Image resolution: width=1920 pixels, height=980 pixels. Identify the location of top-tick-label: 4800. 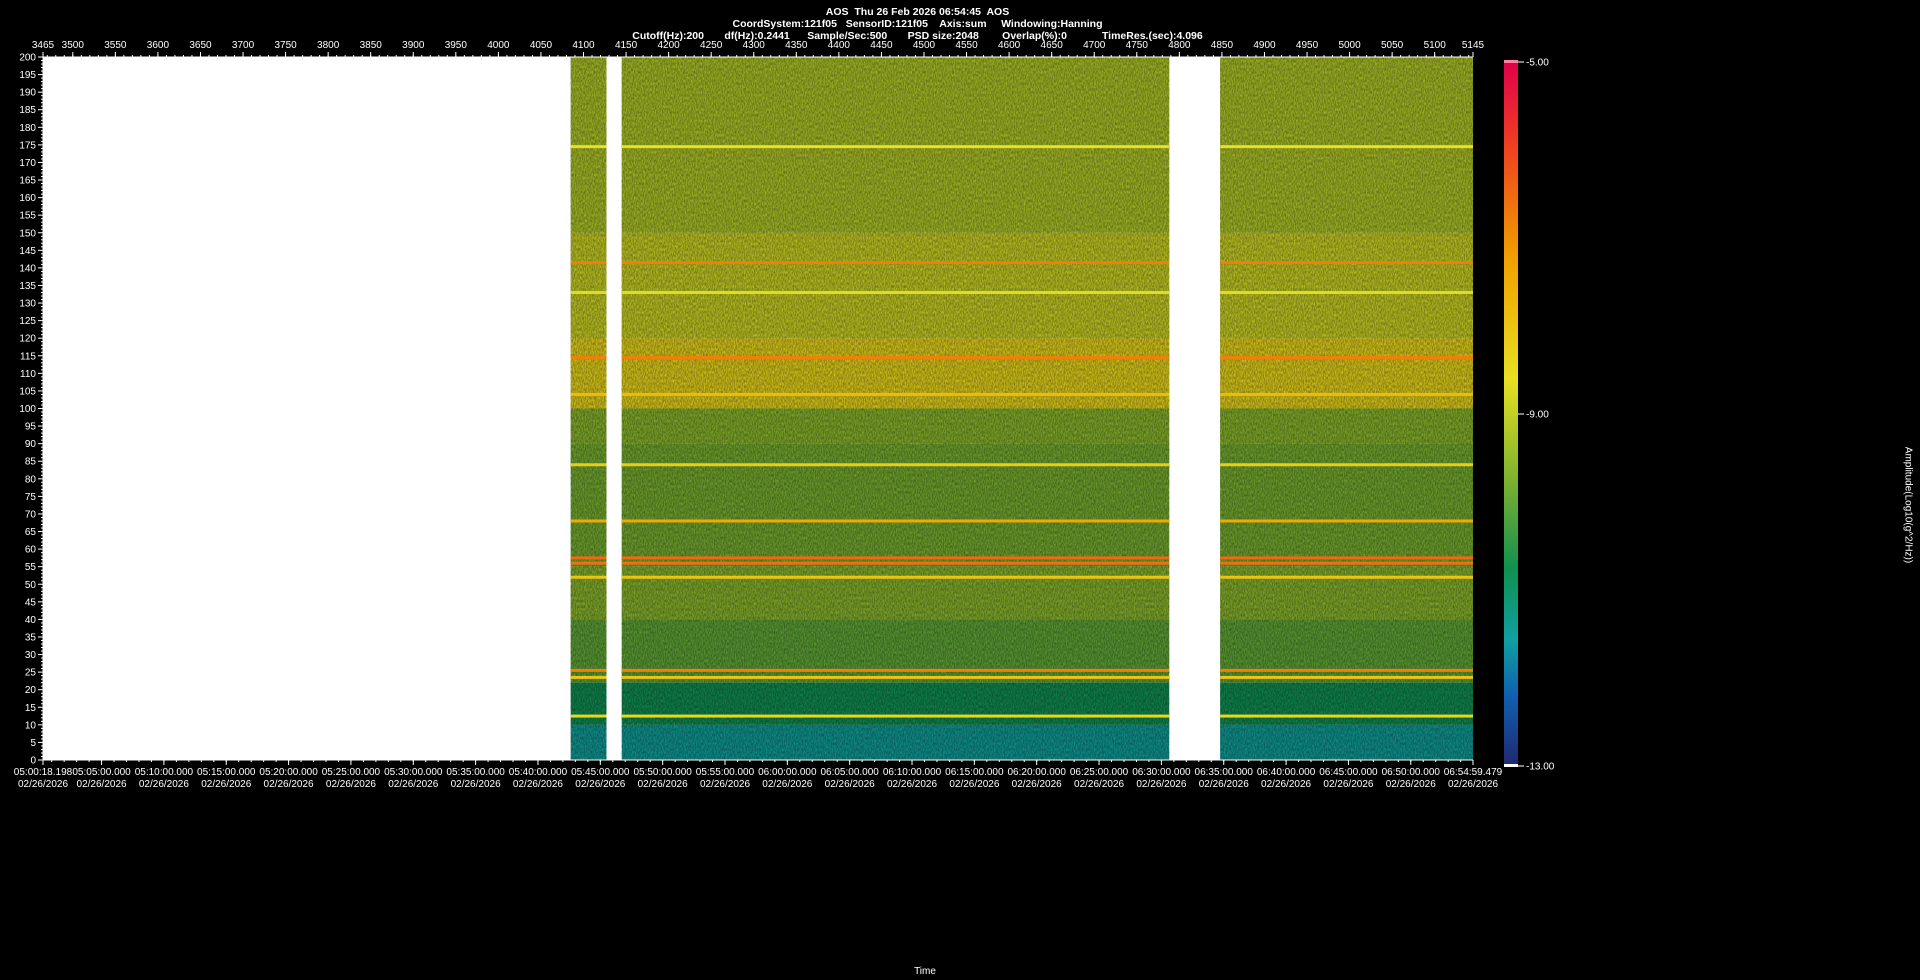
(1179, 45).